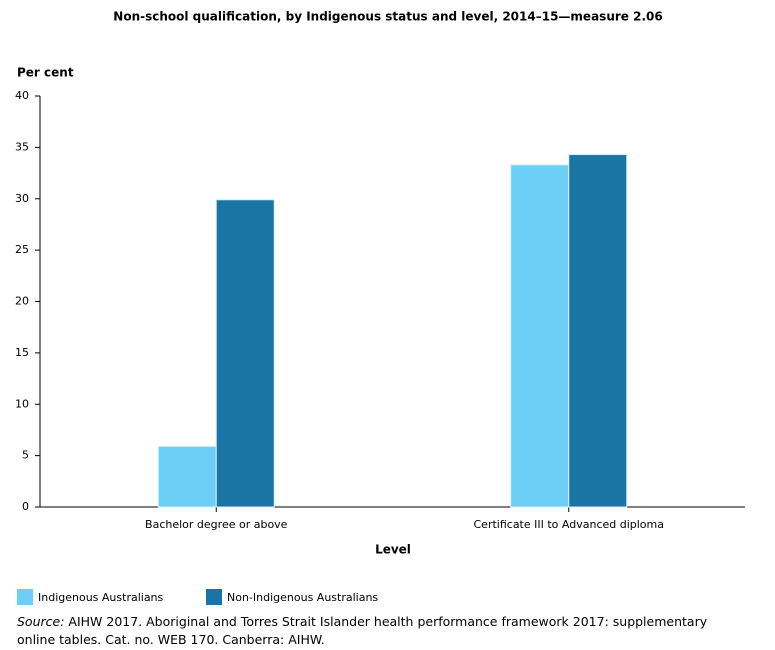  What do you see at coordinates (22, 403) in the screenshot?
I see `y-tick-label: 10` at bounding box center [22, 403].